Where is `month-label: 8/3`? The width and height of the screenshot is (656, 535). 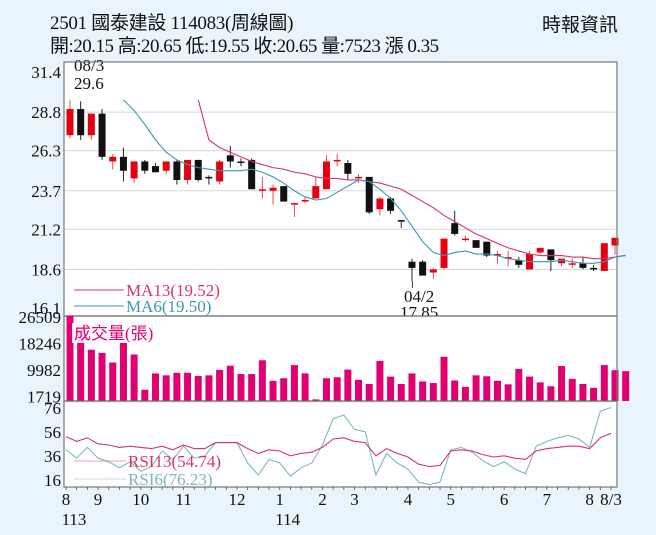 month-label: 8/3 is located at coordinates (611, 499).